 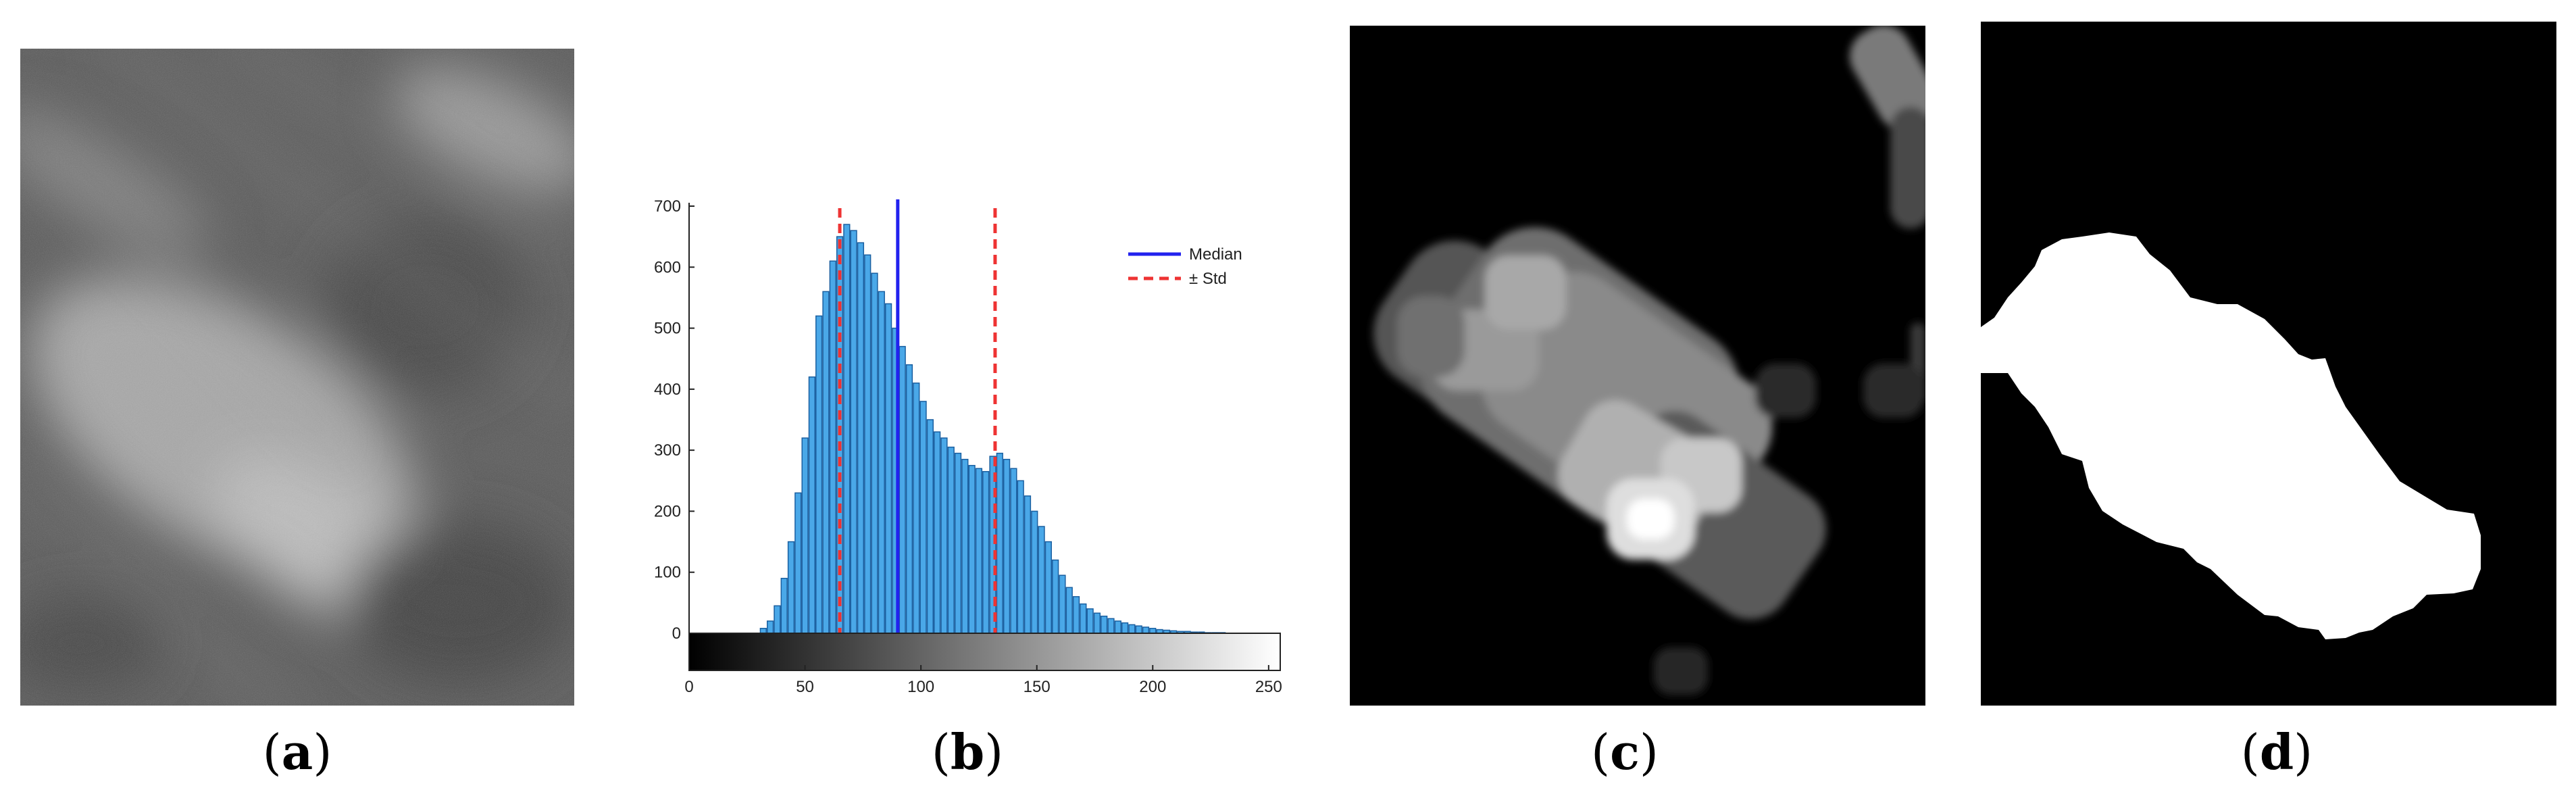 I want to click on reference-lines, so click(x=917, y=416).